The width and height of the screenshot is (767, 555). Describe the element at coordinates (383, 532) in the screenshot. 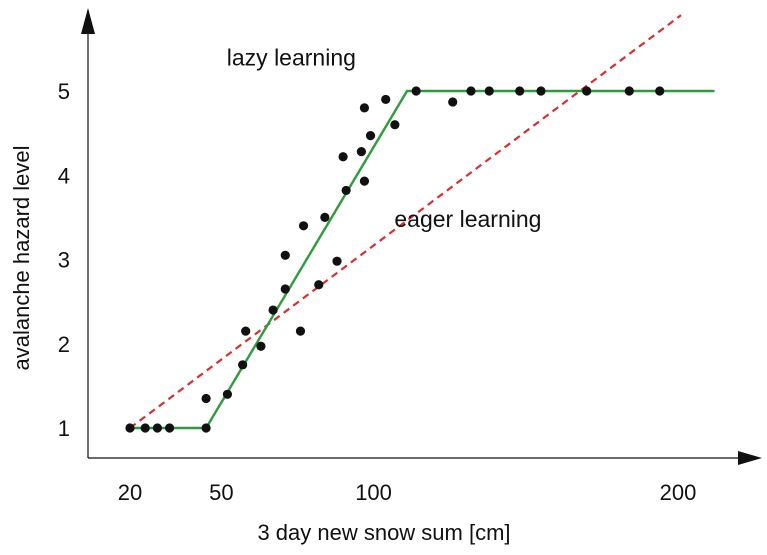

I see `x-axis-label: 3 day new snow sum [cm]` at that location.